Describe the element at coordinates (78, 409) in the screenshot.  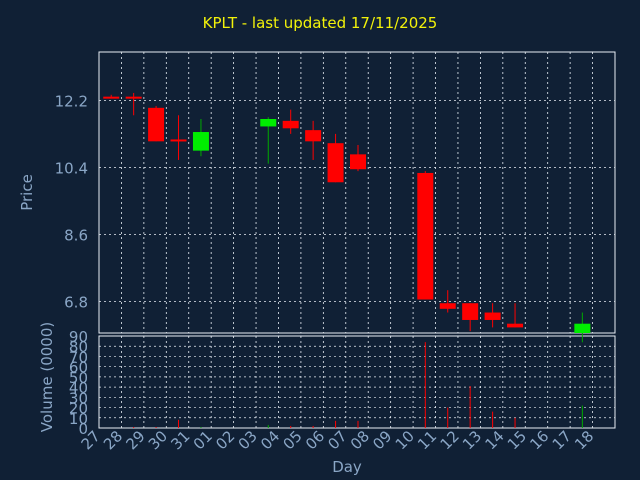
I see `volume-tick-label: 20` at that location.